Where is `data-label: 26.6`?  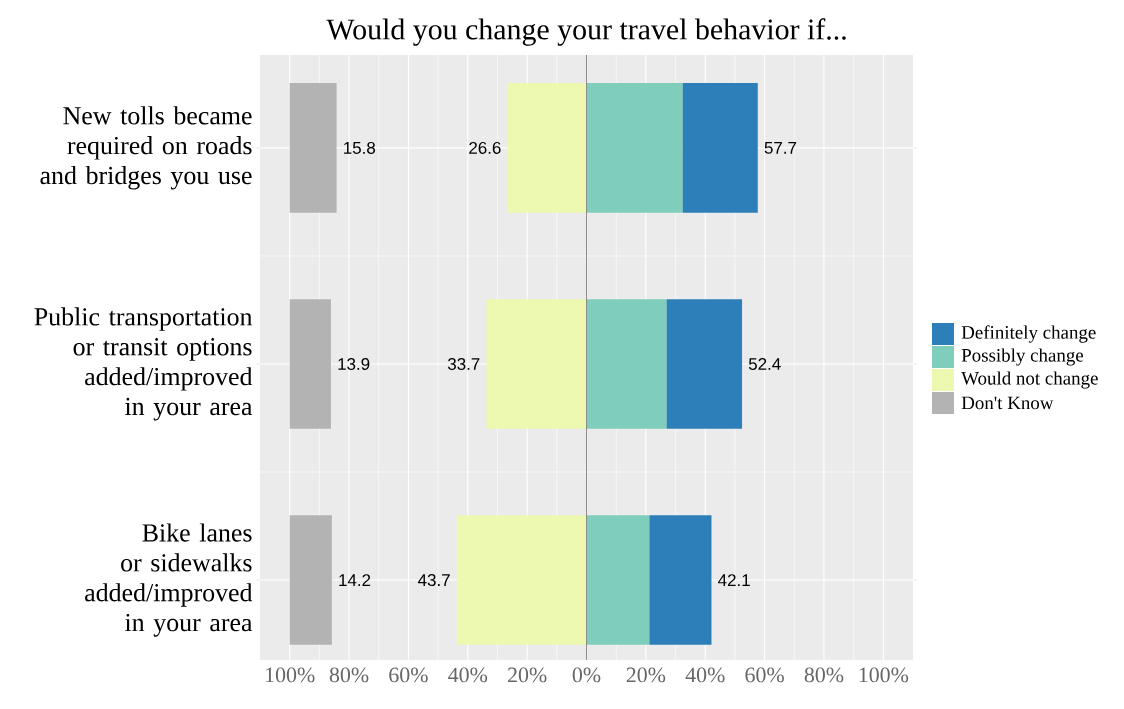
data-label: 26.6 is located at coordinates (485, 147).